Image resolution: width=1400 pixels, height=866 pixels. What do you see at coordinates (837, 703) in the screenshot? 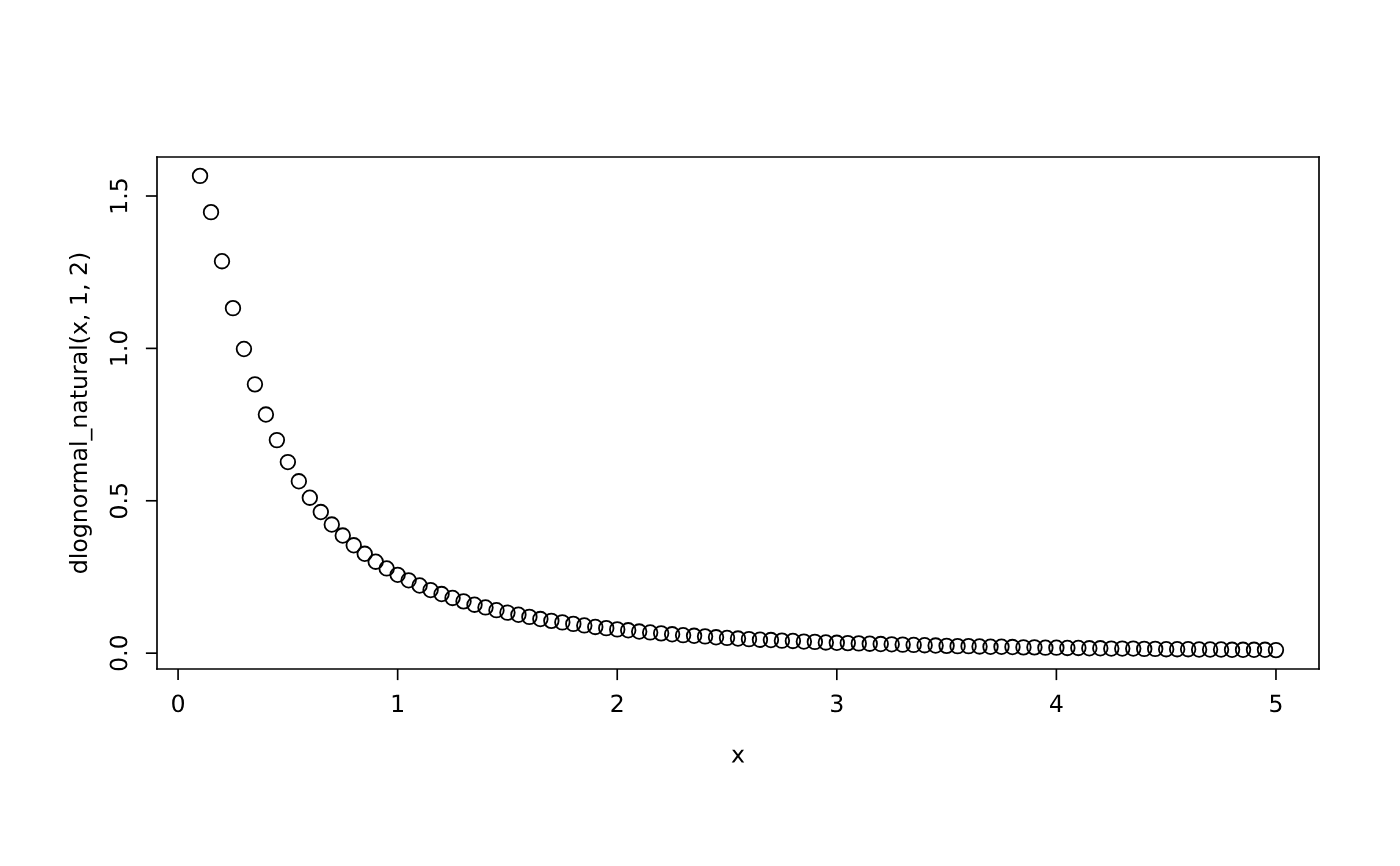
I see `x-tick-label: 3` at bounding box center [837, 703].